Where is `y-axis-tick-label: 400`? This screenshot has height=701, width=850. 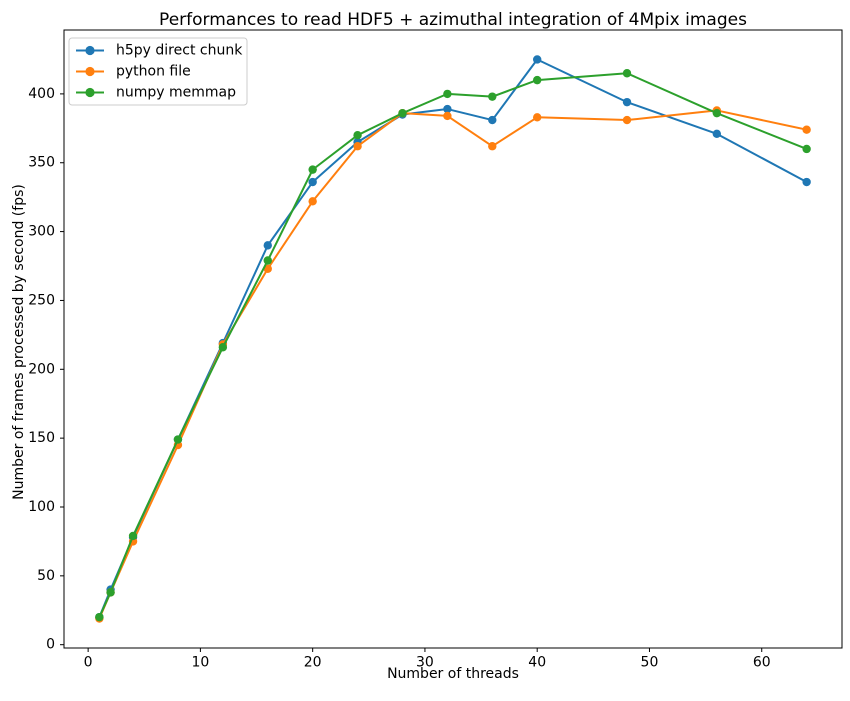 y-axis-tick-label: 400 is located at coordinates (41, 94).